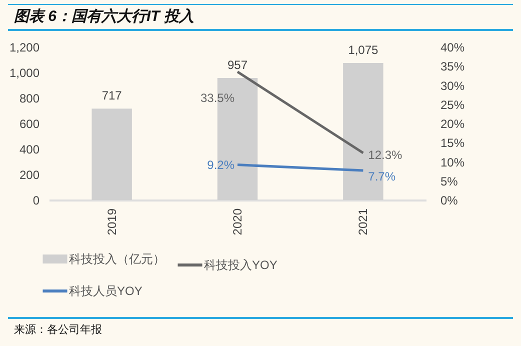 The height and width of the screenshot is (346, 521). What do you see at coordinates (452, 124) in the screenshot?
I see `y2-tick-label: 20%` at bounding box center [452, 124].